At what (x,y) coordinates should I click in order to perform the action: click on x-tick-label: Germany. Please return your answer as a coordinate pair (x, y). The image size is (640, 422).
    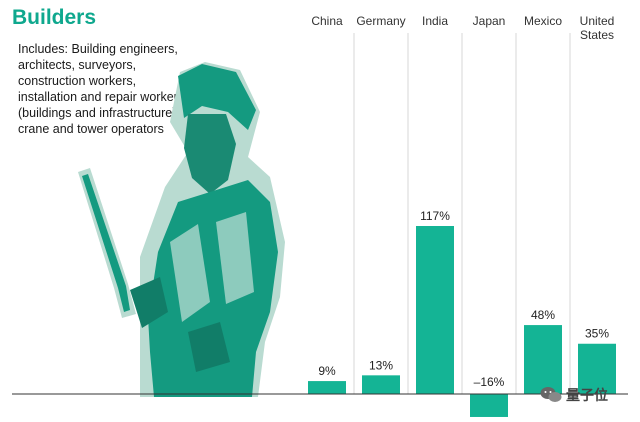
    Looking at the image, I should click on (380, 21).